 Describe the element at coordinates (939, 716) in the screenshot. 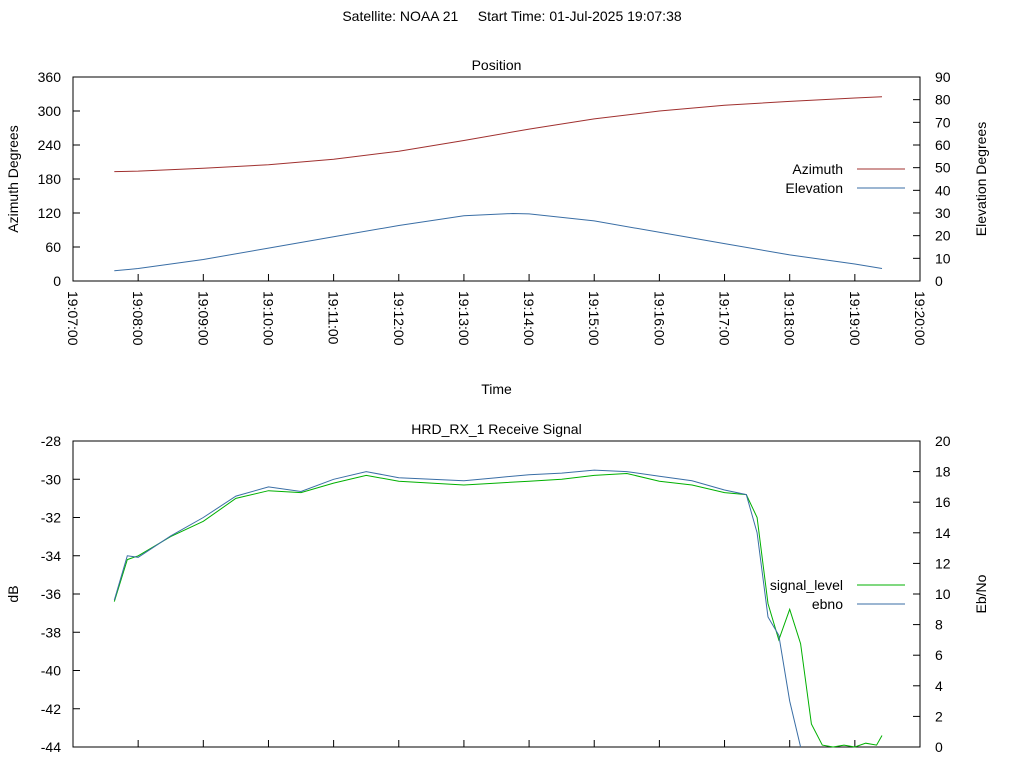

I see `y2-tick-label: 2` at that location.